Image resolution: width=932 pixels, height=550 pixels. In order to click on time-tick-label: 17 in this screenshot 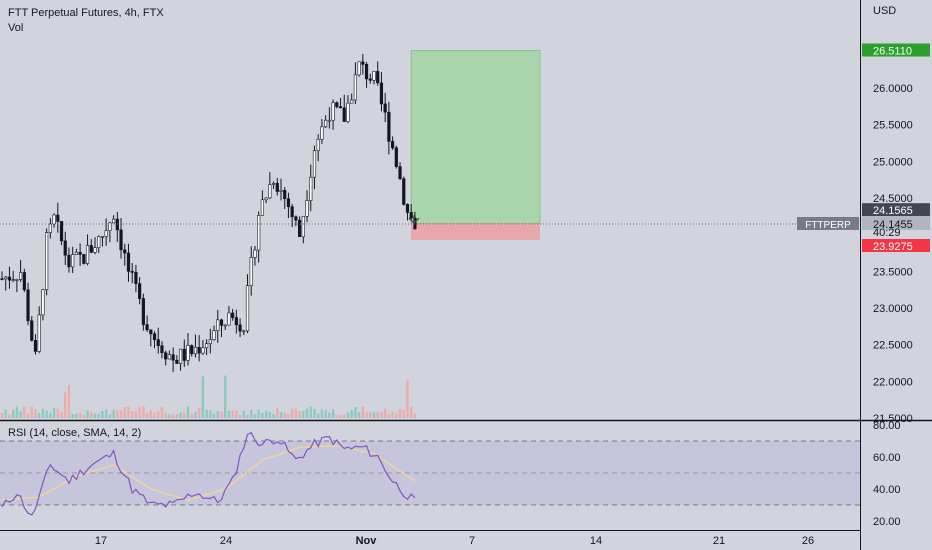, I will do `click(101, 541)`.